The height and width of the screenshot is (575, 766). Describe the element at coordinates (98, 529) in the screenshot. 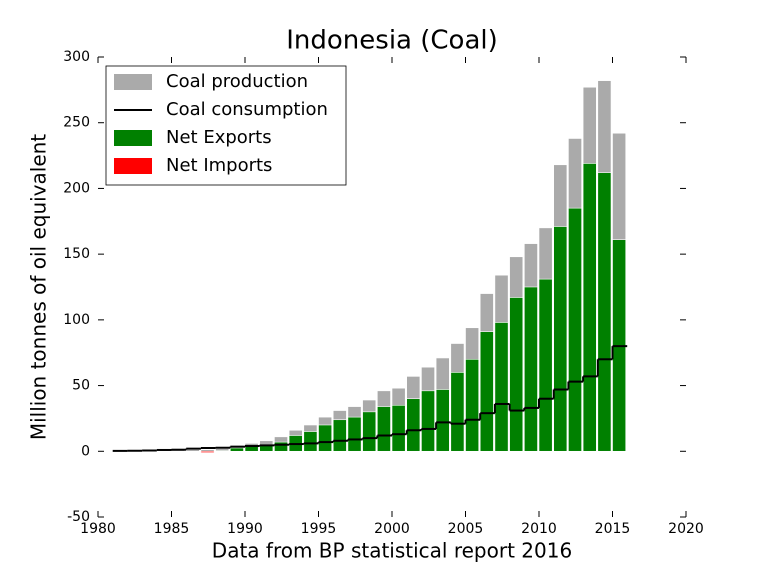

I see `x-tick-label: 1980` at that location.